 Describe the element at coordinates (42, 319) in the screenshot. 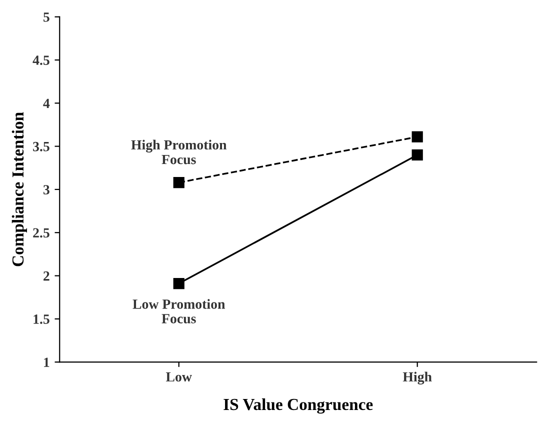

I see `y-tick-label: 1.5` at that location.